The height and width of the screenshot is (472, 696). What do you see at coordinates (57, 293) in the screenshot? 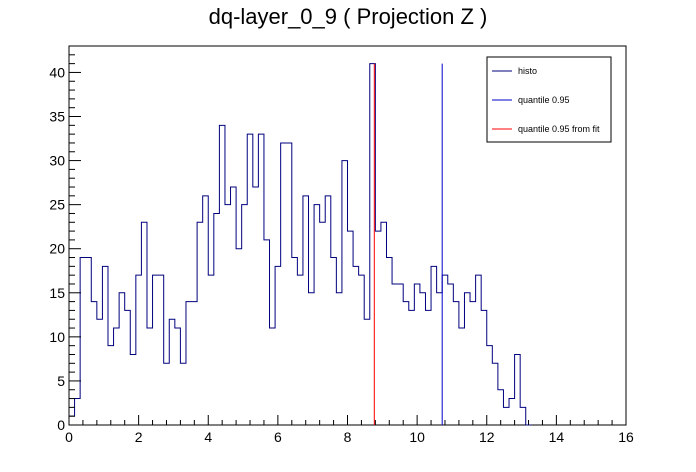
I see `y-tick-label: 15` at bounding box center [57, 293].